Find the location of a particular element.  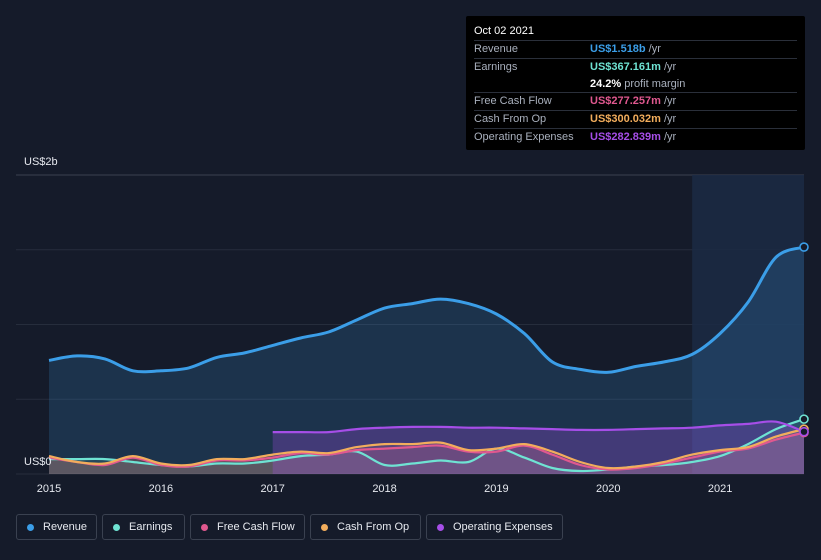

series-endpoint-operating-expenses is located at coordinates (804, 431).